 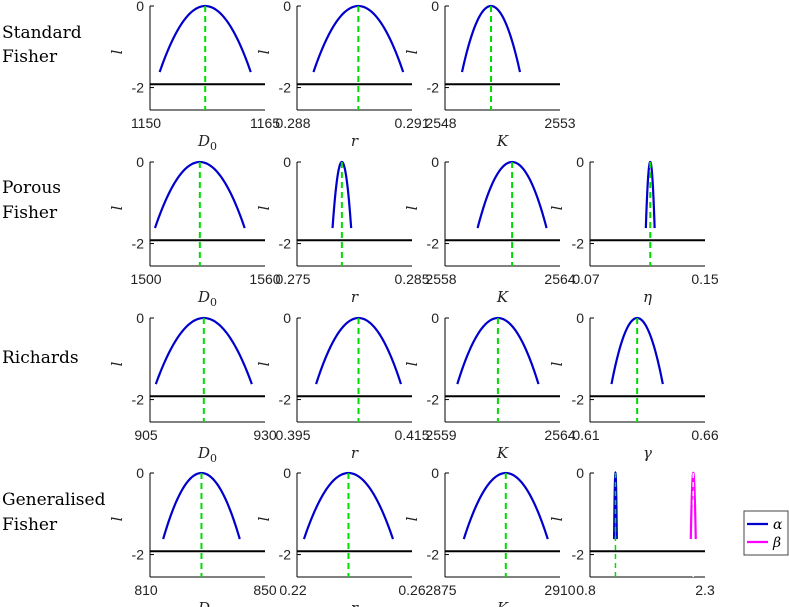 What do you see at coordinates (292, 279) in the screenshot?
I see `x-tick-label: 0.275` at bounding box center [292, 279].